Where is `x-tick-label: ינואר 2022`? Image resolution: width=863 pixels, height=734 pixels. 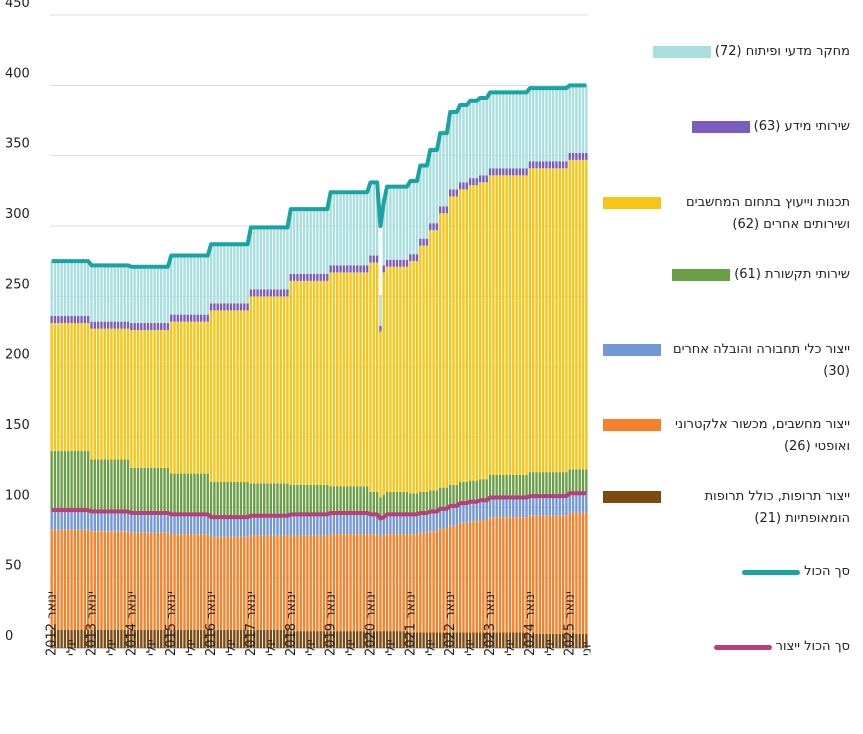
x-tick-label: ינואר 2022 is located at coordinates (450, 623).